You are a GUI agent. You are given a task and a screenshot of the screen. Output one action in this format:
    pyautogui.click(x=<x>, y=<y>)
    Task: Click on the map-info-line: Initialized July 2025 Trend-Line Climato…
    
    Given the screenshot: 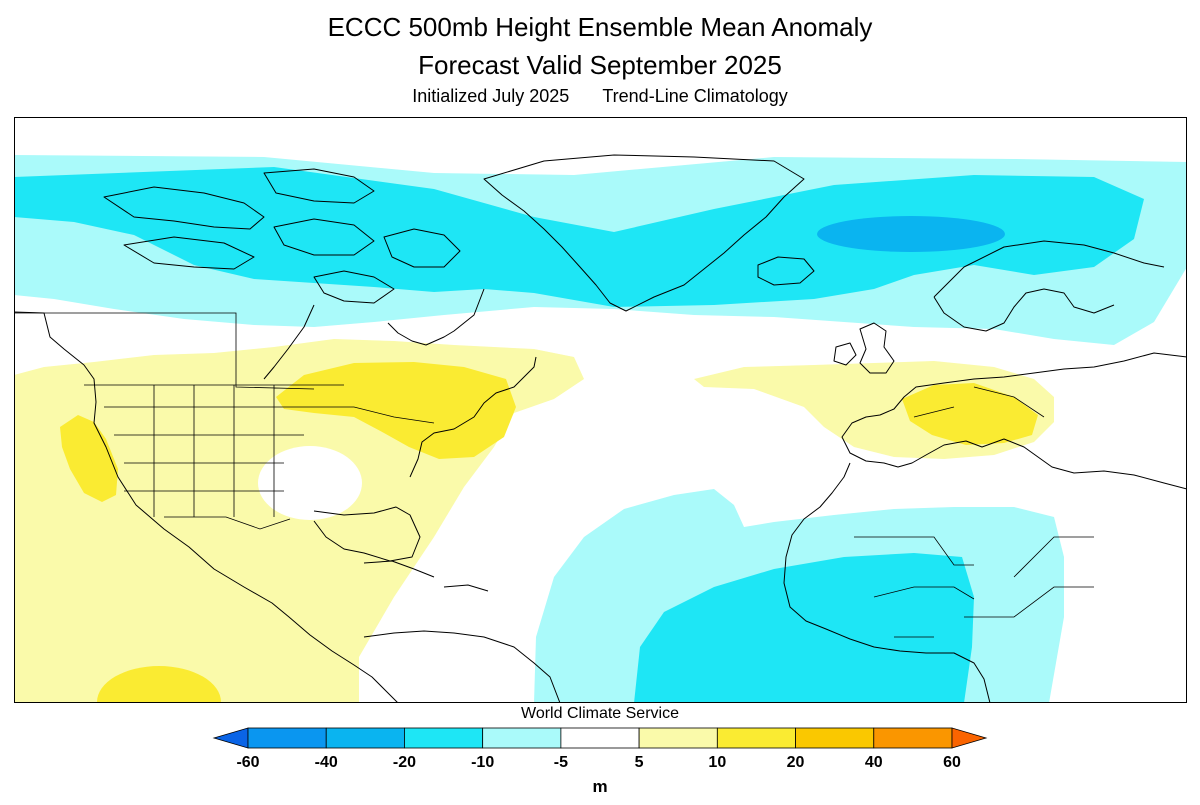 What is the action you would take?
    pyautogui.click(x=600, y=96)
    